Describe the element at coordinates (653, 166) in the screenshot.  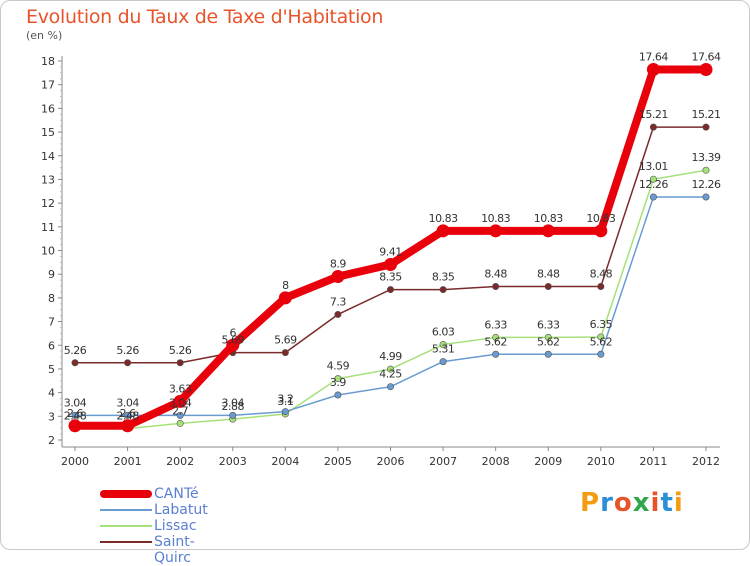
I see `data-label: 13.01` at that location.